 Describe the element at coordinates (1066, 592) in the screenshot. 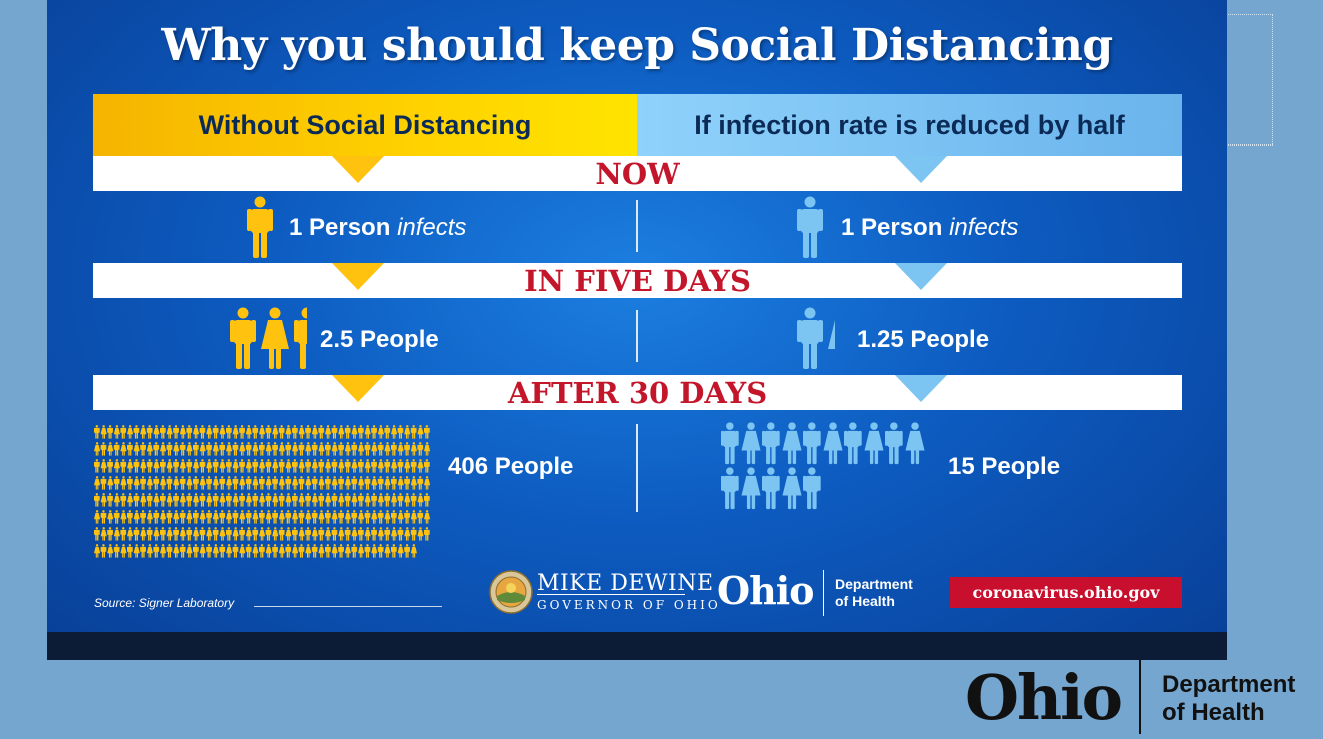

I see `website-badge: coronavirus.ohio.gov` at that location.